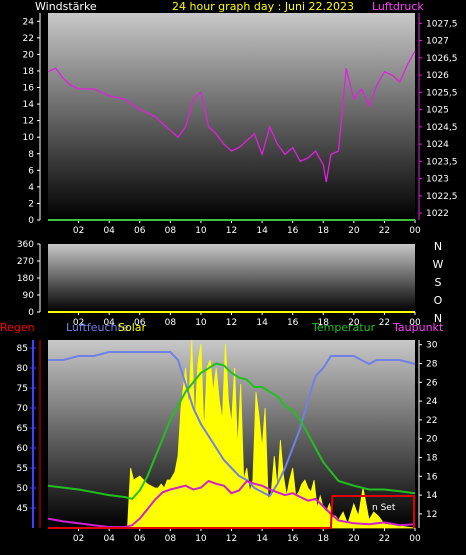 Image resolution: width=466 pixels, height=555 pixels. I want to click on y-label-2: 90, so click(29, 296).